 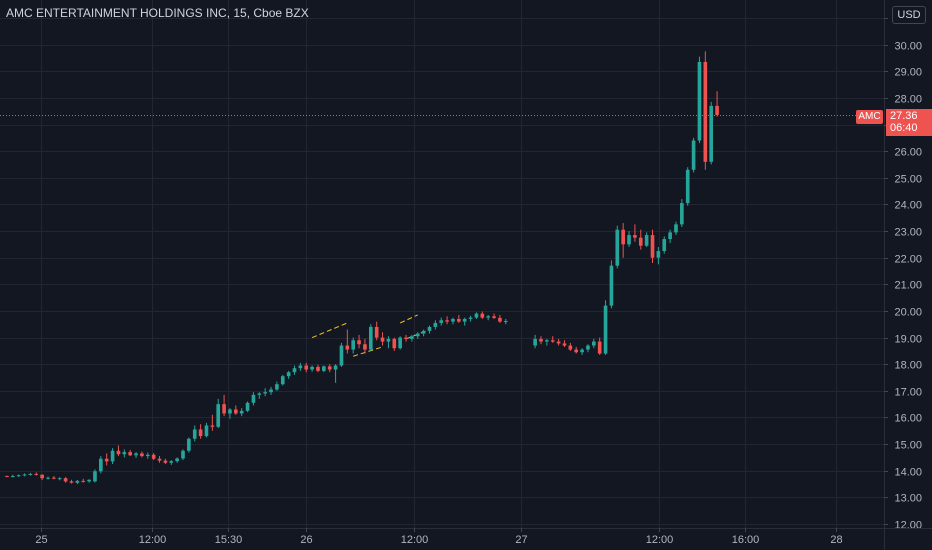 What do you see at coordinates (908, 180) in the screenshot?
I see `y-tick-label: 25.00` at bounding box center [908, 180].